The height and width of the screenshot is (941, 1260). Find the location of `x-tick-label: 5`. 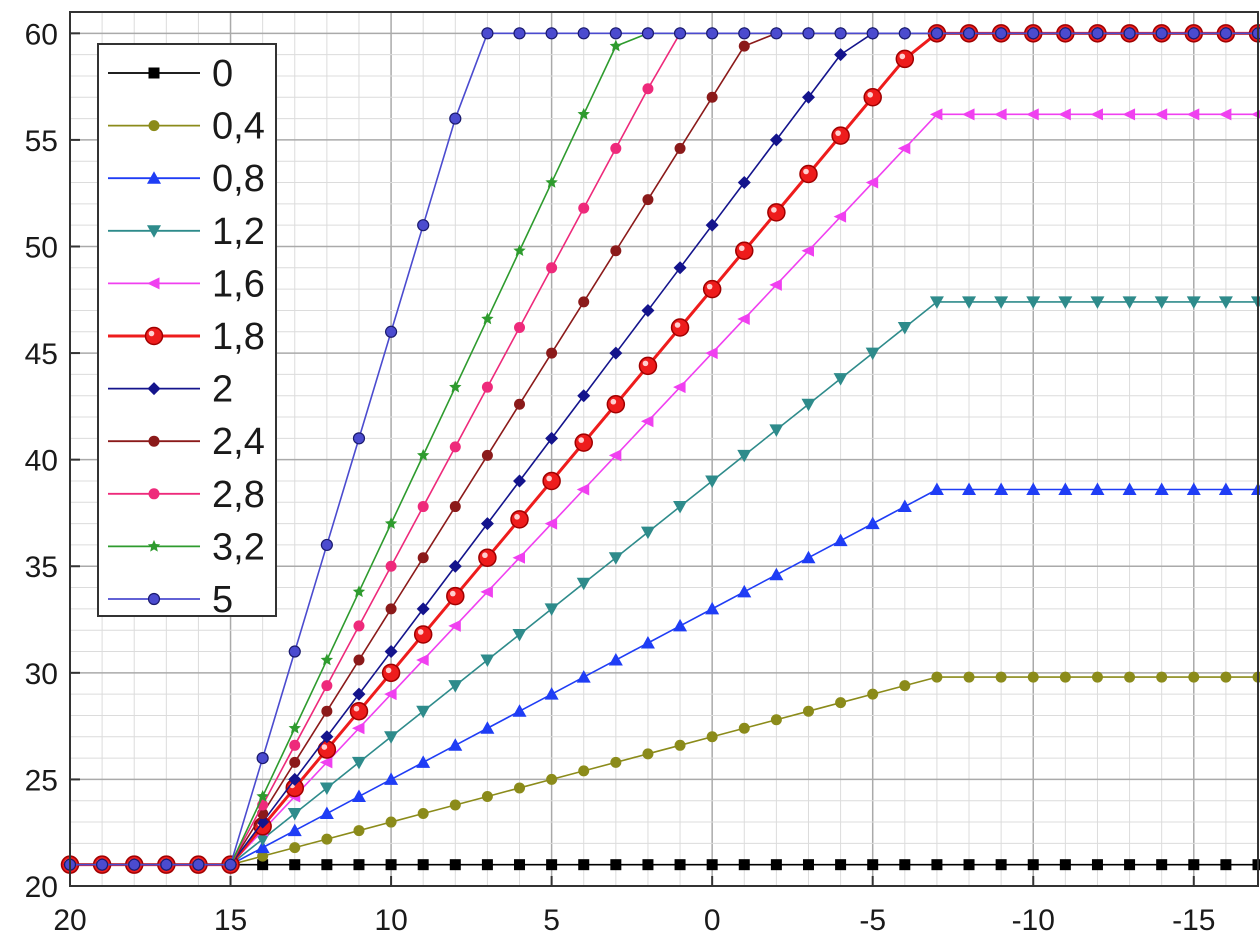

x-tick-label: 5 is located at coordinates (551, 920).